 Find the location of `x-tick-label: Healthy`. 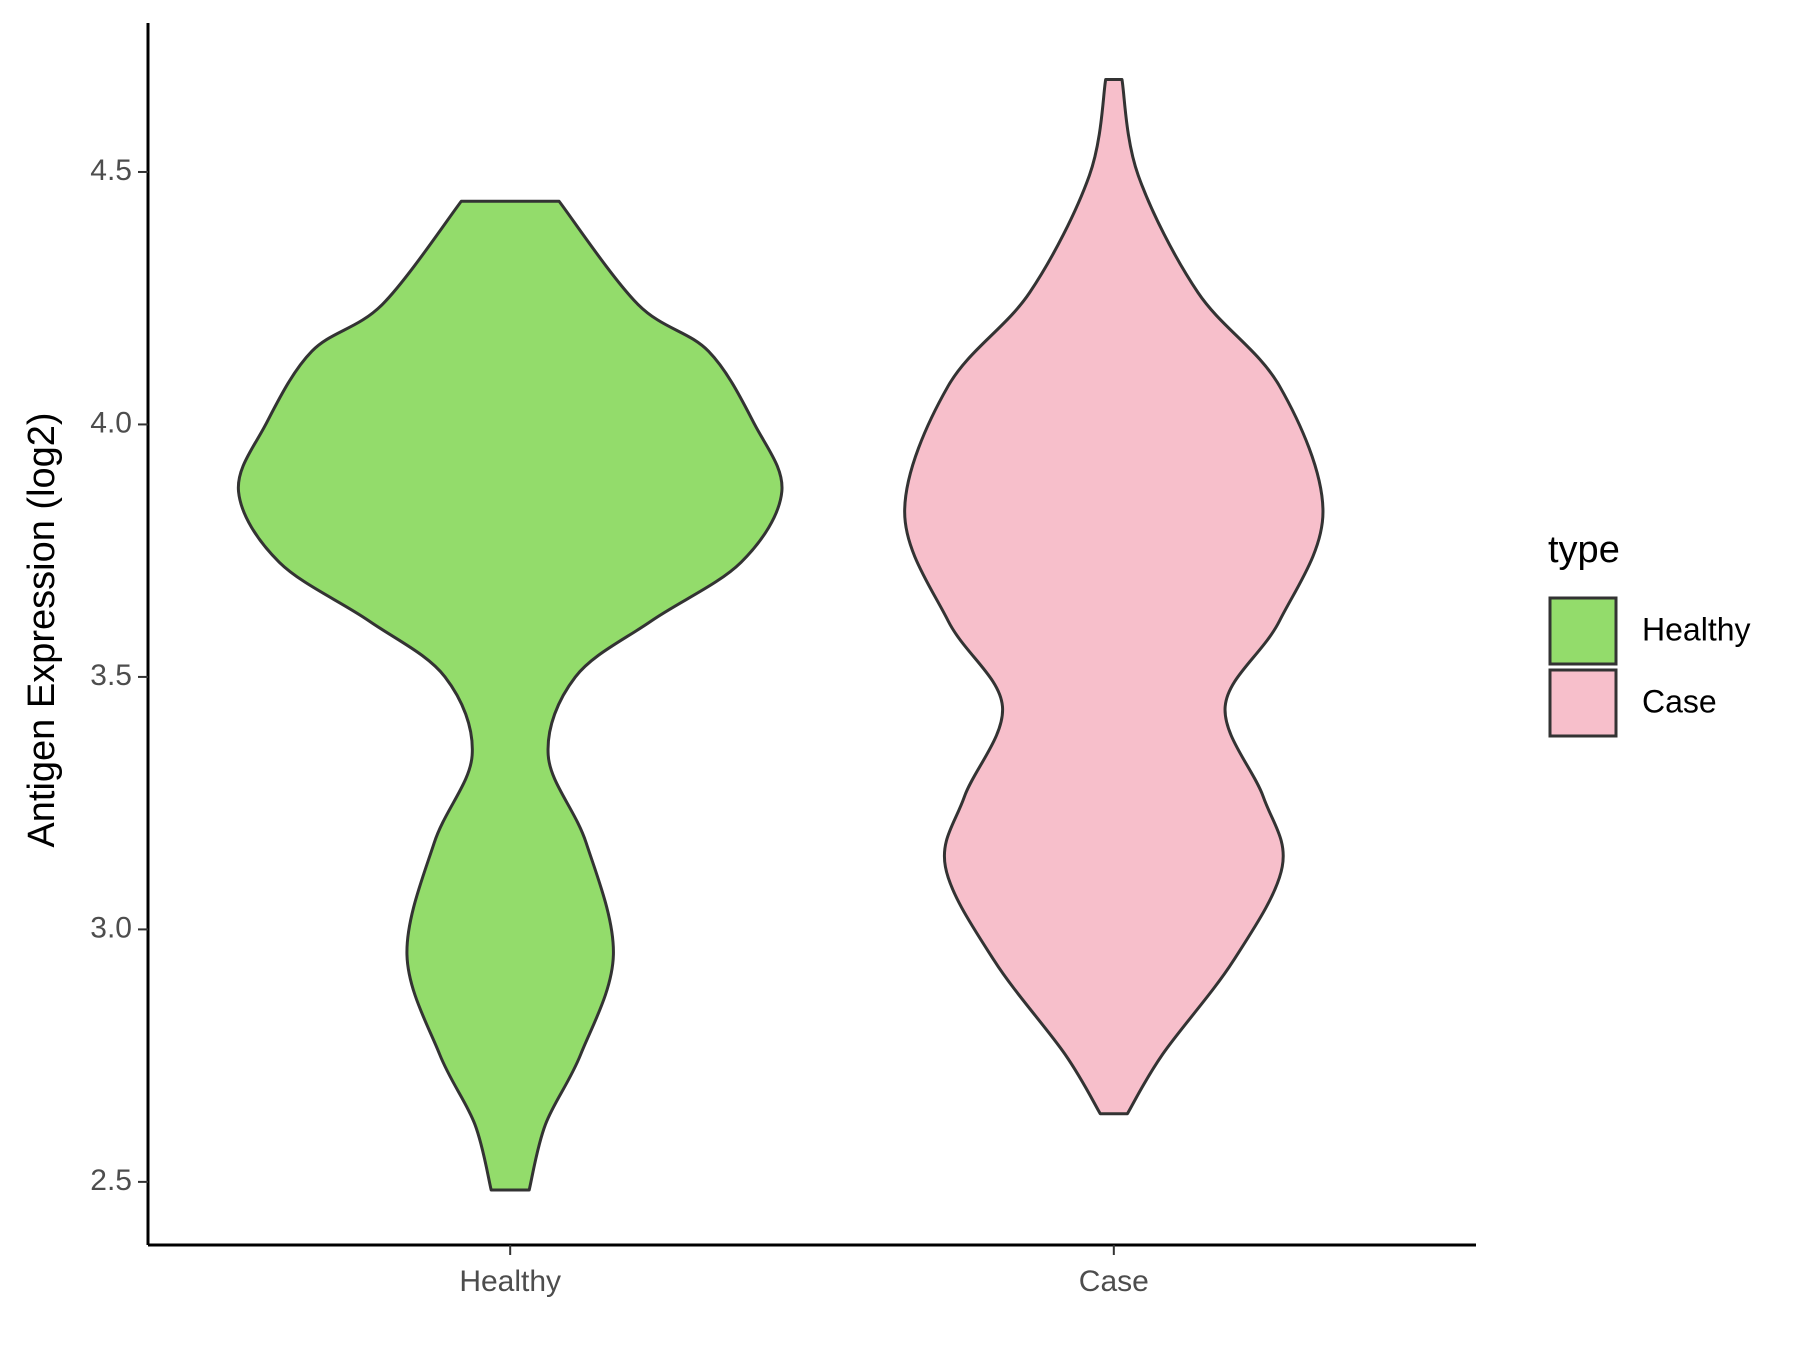

x-tick-label: Healthy is located at coordinates (510, 1281).